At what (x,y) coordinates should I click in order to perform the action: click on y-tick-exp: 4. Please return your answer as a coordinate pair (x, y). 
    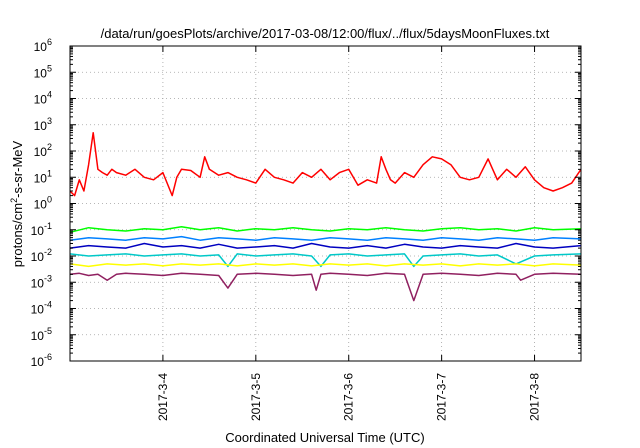
    Looking at the image, I should click on (49, 95).